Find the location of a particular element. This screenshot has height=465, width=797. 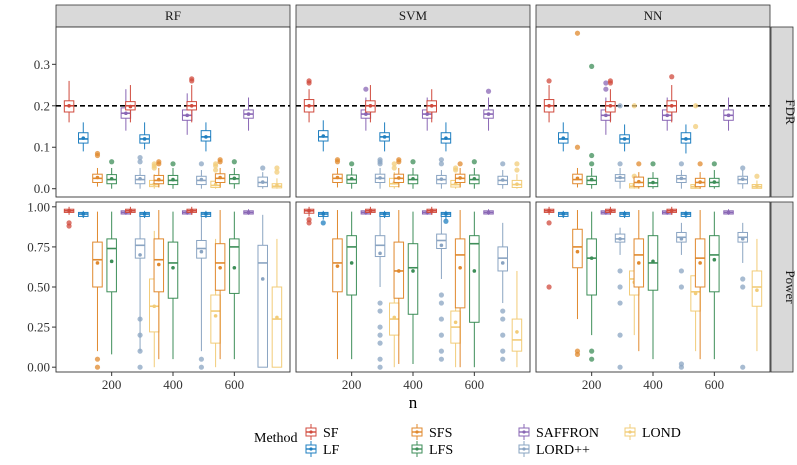

legend-item-lordplusplus: LORD++ is located at coordinates (554, 449).